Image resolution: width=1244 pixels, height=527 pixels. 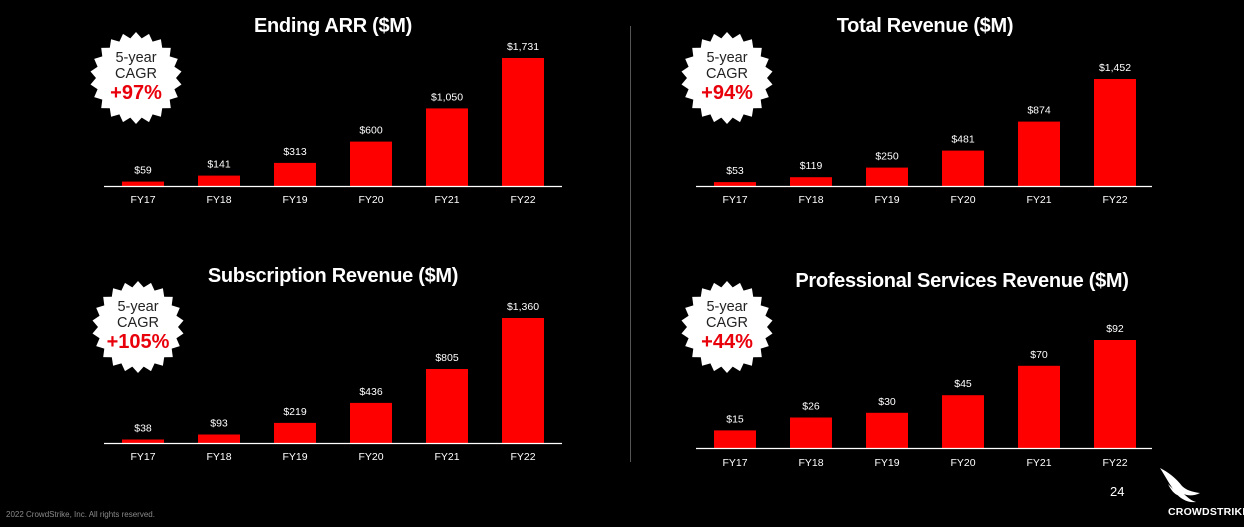 What do you see at coordinates (295, 152) in the screenshot?
I see `data-label: $313` at bounding box center [295, 152].